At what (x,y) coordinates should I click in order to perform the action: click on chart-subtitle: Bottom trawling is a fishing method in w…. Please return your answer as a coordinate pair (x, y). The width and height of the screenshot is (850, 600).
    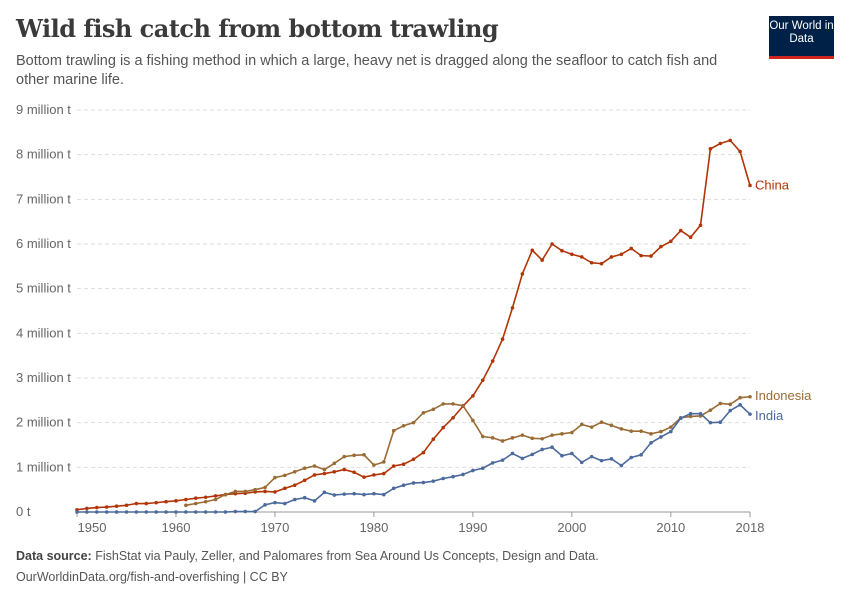
    Looking at the image, I should click on (367, 70).